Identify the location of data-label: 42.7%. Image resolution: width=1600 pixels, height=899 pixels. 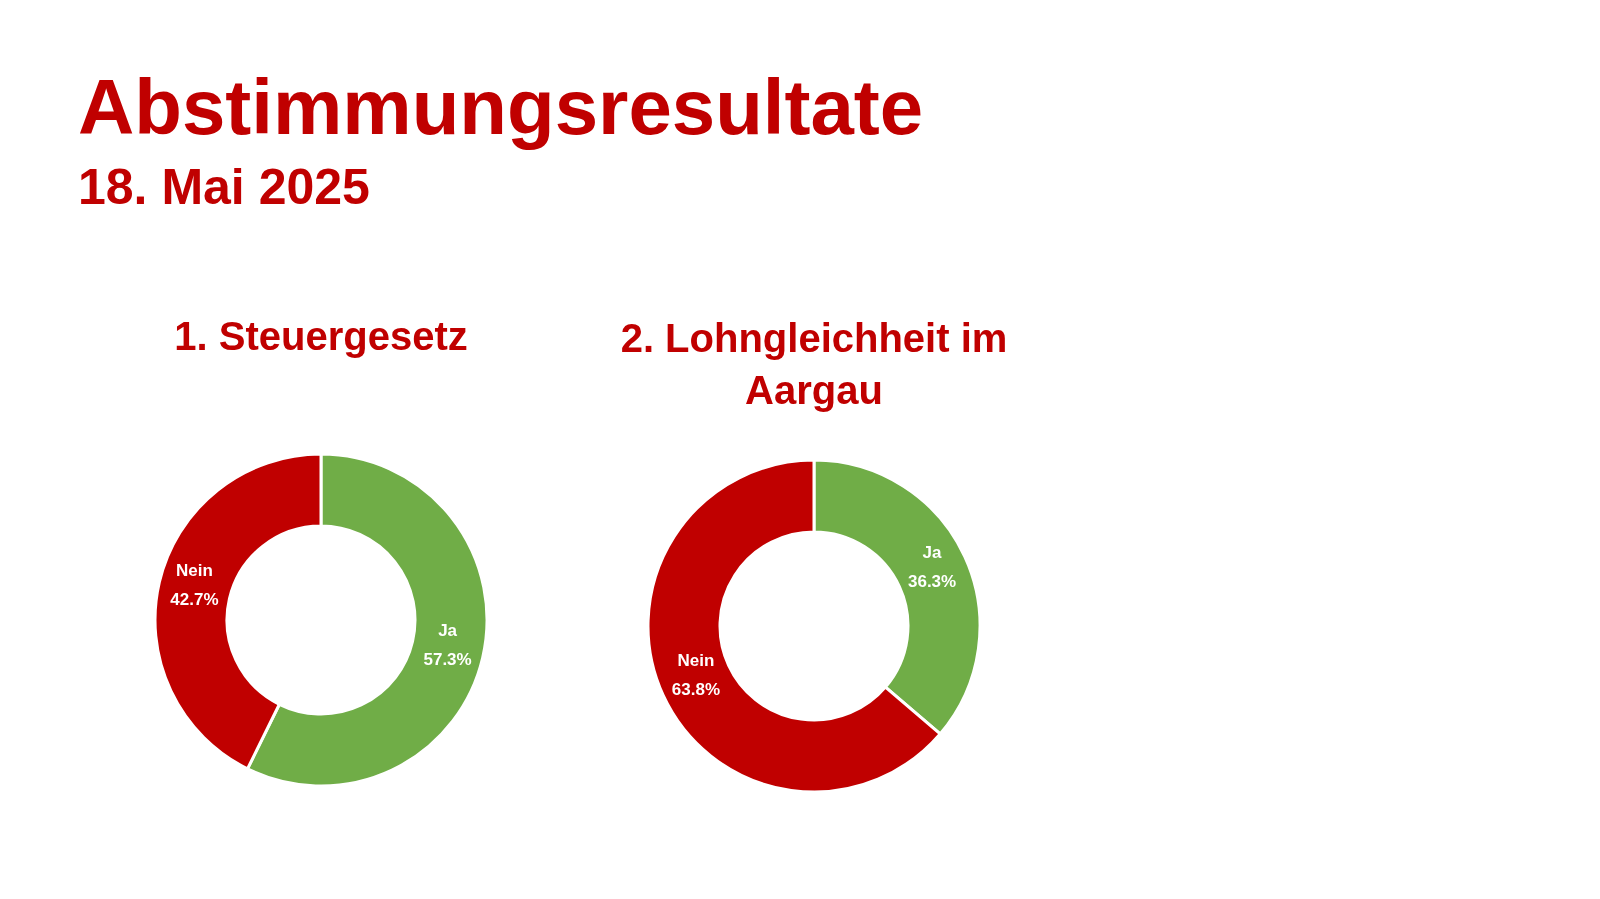
(194, 600).